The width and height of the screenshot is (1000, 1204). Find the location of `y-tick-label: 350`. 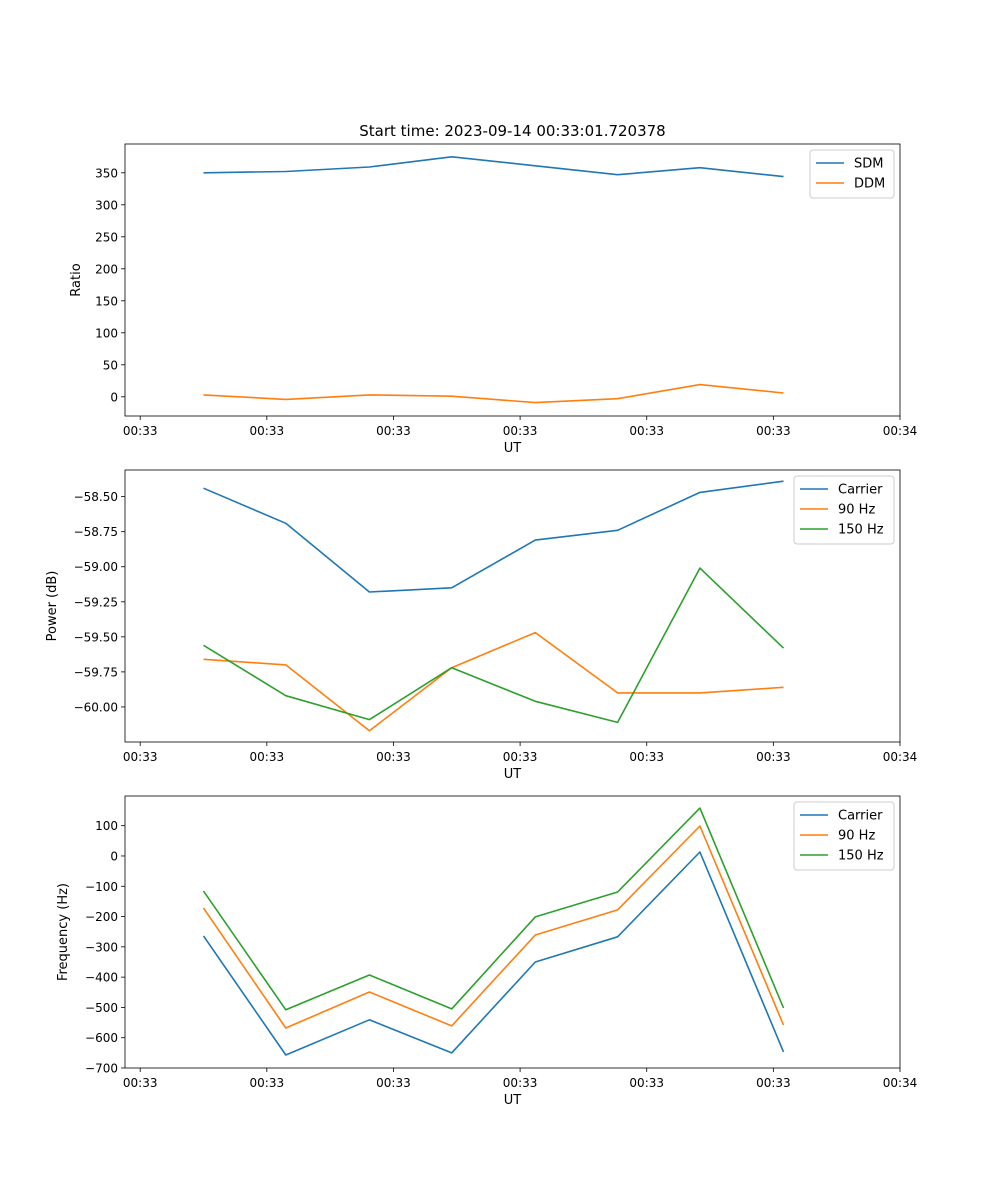

y-tick-label: 350 is located at coordinates (106, 173).